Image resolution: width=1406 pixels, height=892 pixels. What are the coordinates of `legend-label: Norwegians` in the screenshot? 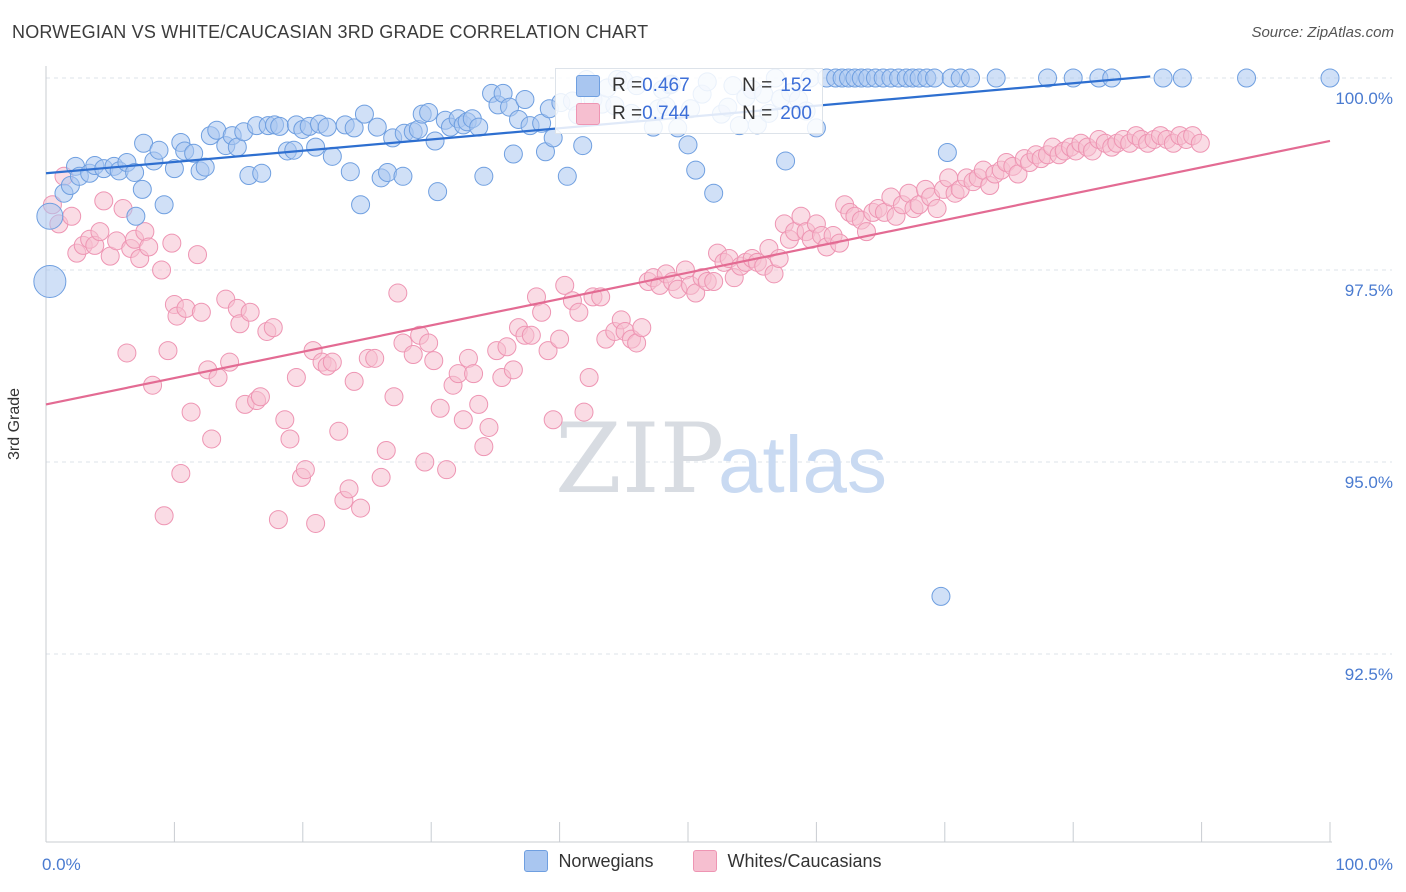 It's located at (606, 860).